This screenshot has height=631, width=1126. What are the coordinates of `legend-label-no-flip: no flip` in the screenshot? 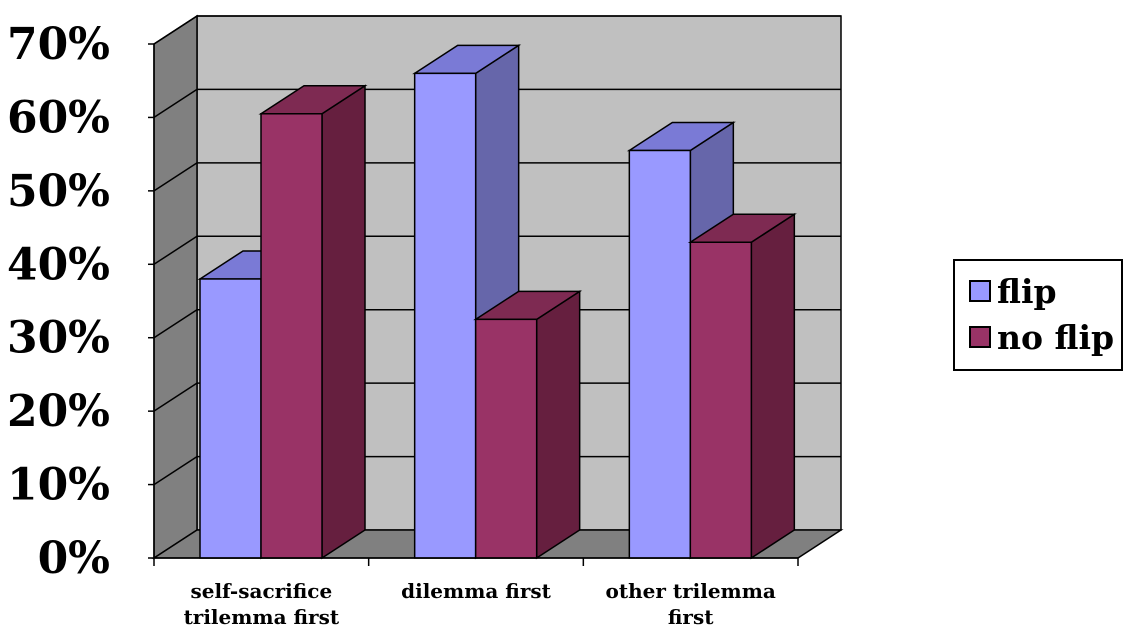 It's located at (1056, 337).